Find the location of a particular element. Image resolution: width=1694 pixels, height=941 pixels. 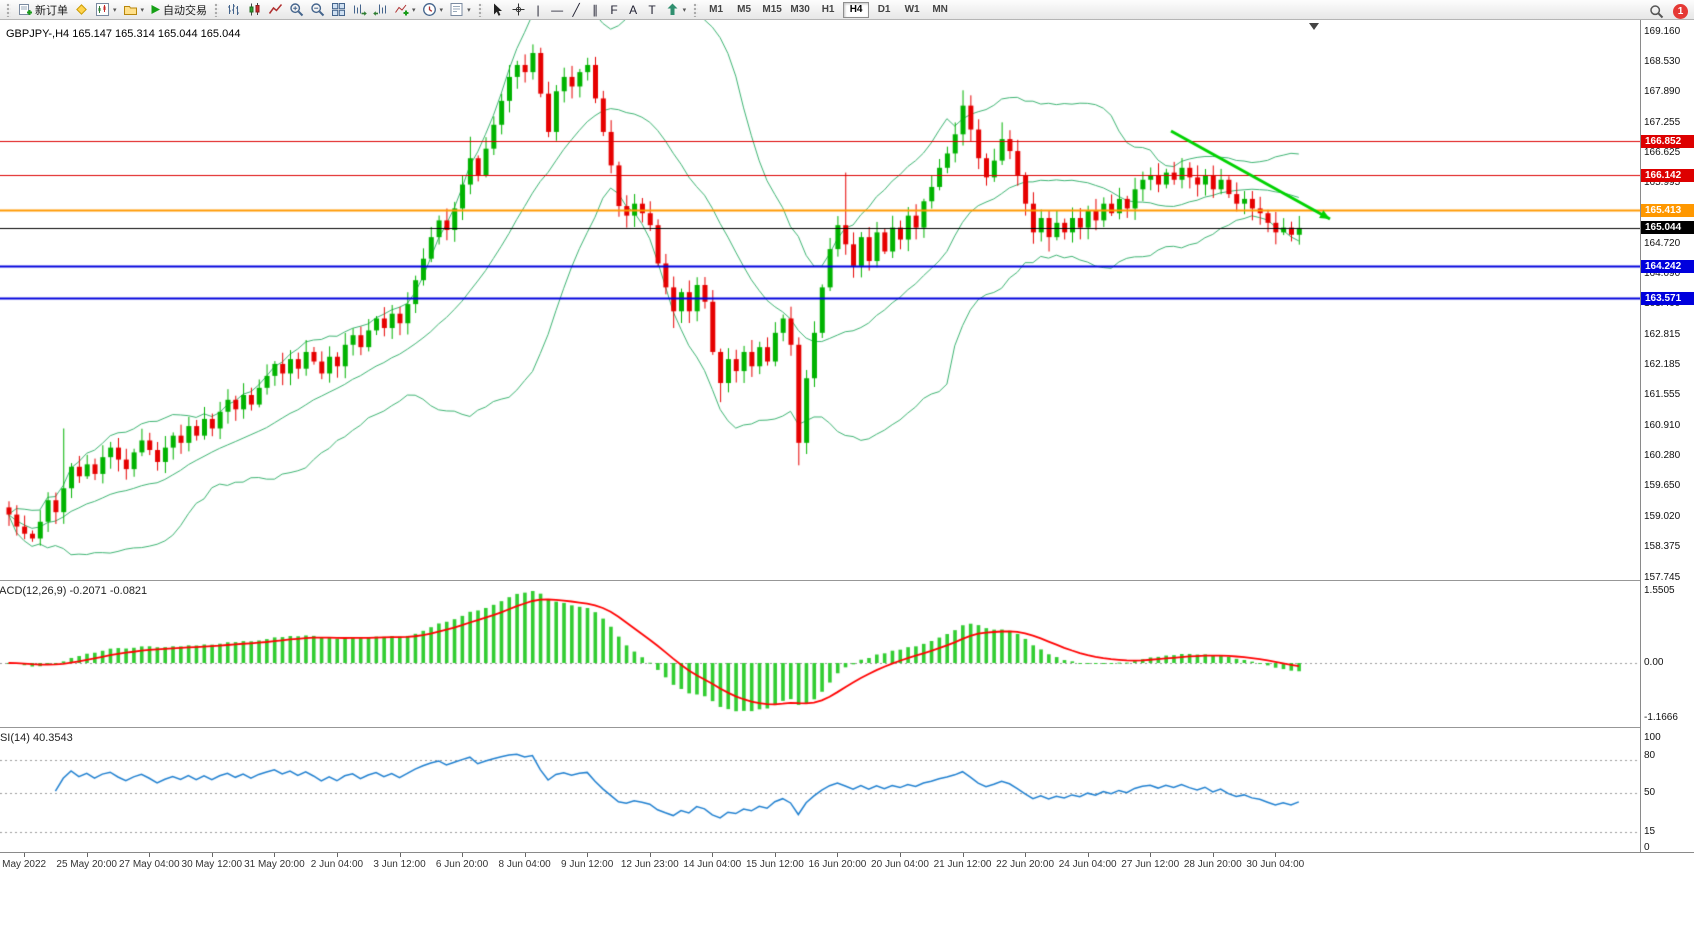

timeframe-m5-button: M5 is located at coordinates (744, 10).